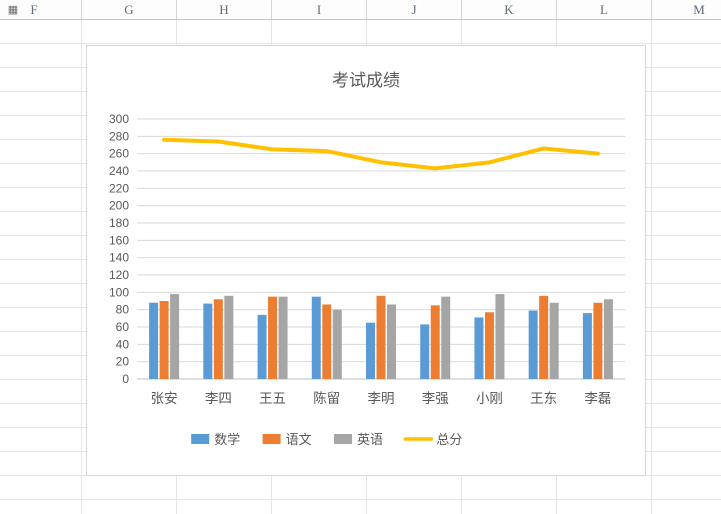  I want to click on column-header-K: K, so click(509, 9).